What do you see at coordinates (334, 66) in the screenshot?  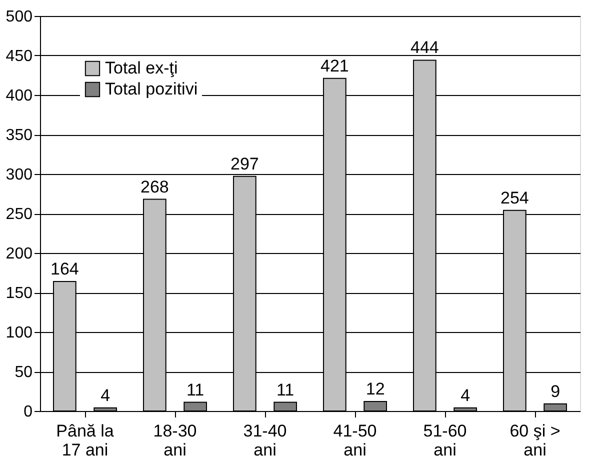 I see `data-label: 421` at bounding box center [334, 66].